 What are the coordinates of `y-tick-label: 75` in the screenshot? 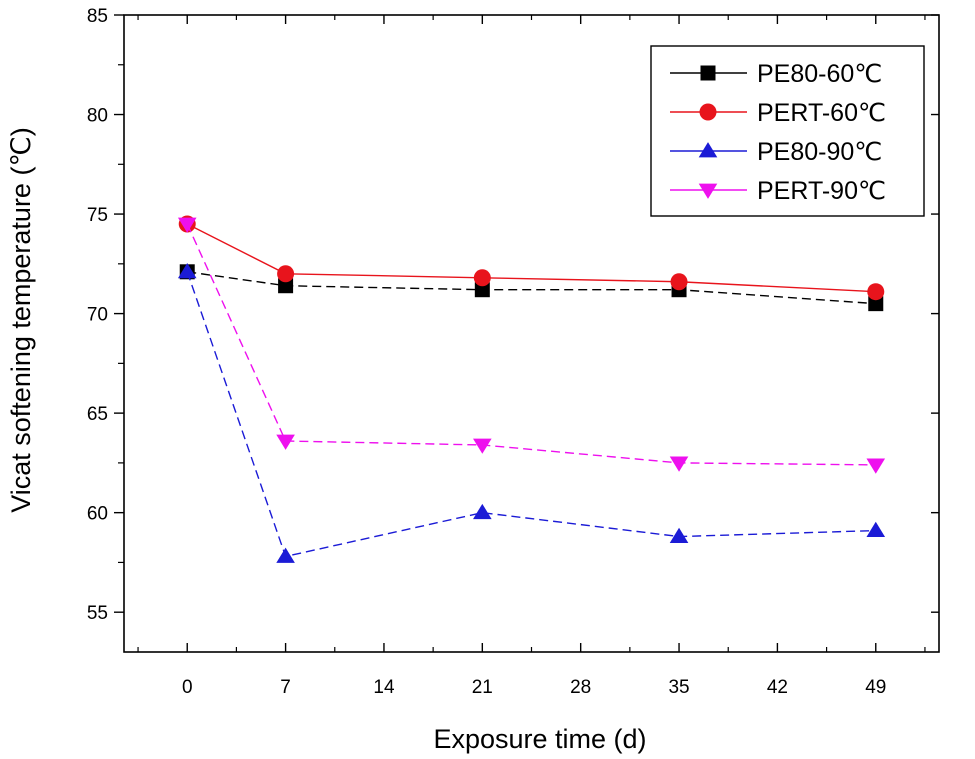 It's located at (97, 215).